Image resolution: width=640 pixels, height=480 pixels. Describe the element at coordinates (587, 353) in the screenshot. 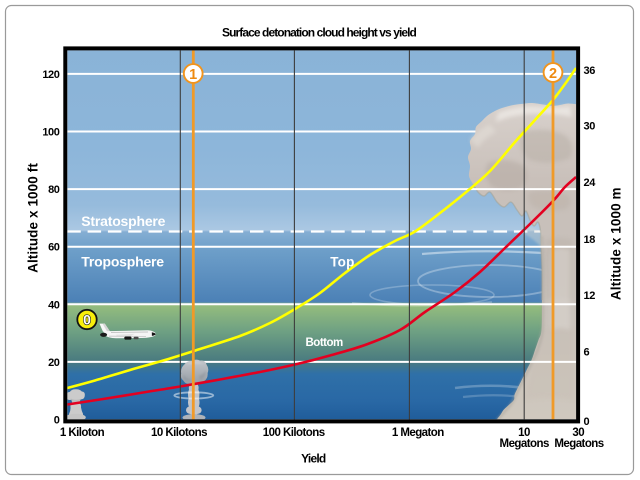

I see `svg-text: 6` at that location.